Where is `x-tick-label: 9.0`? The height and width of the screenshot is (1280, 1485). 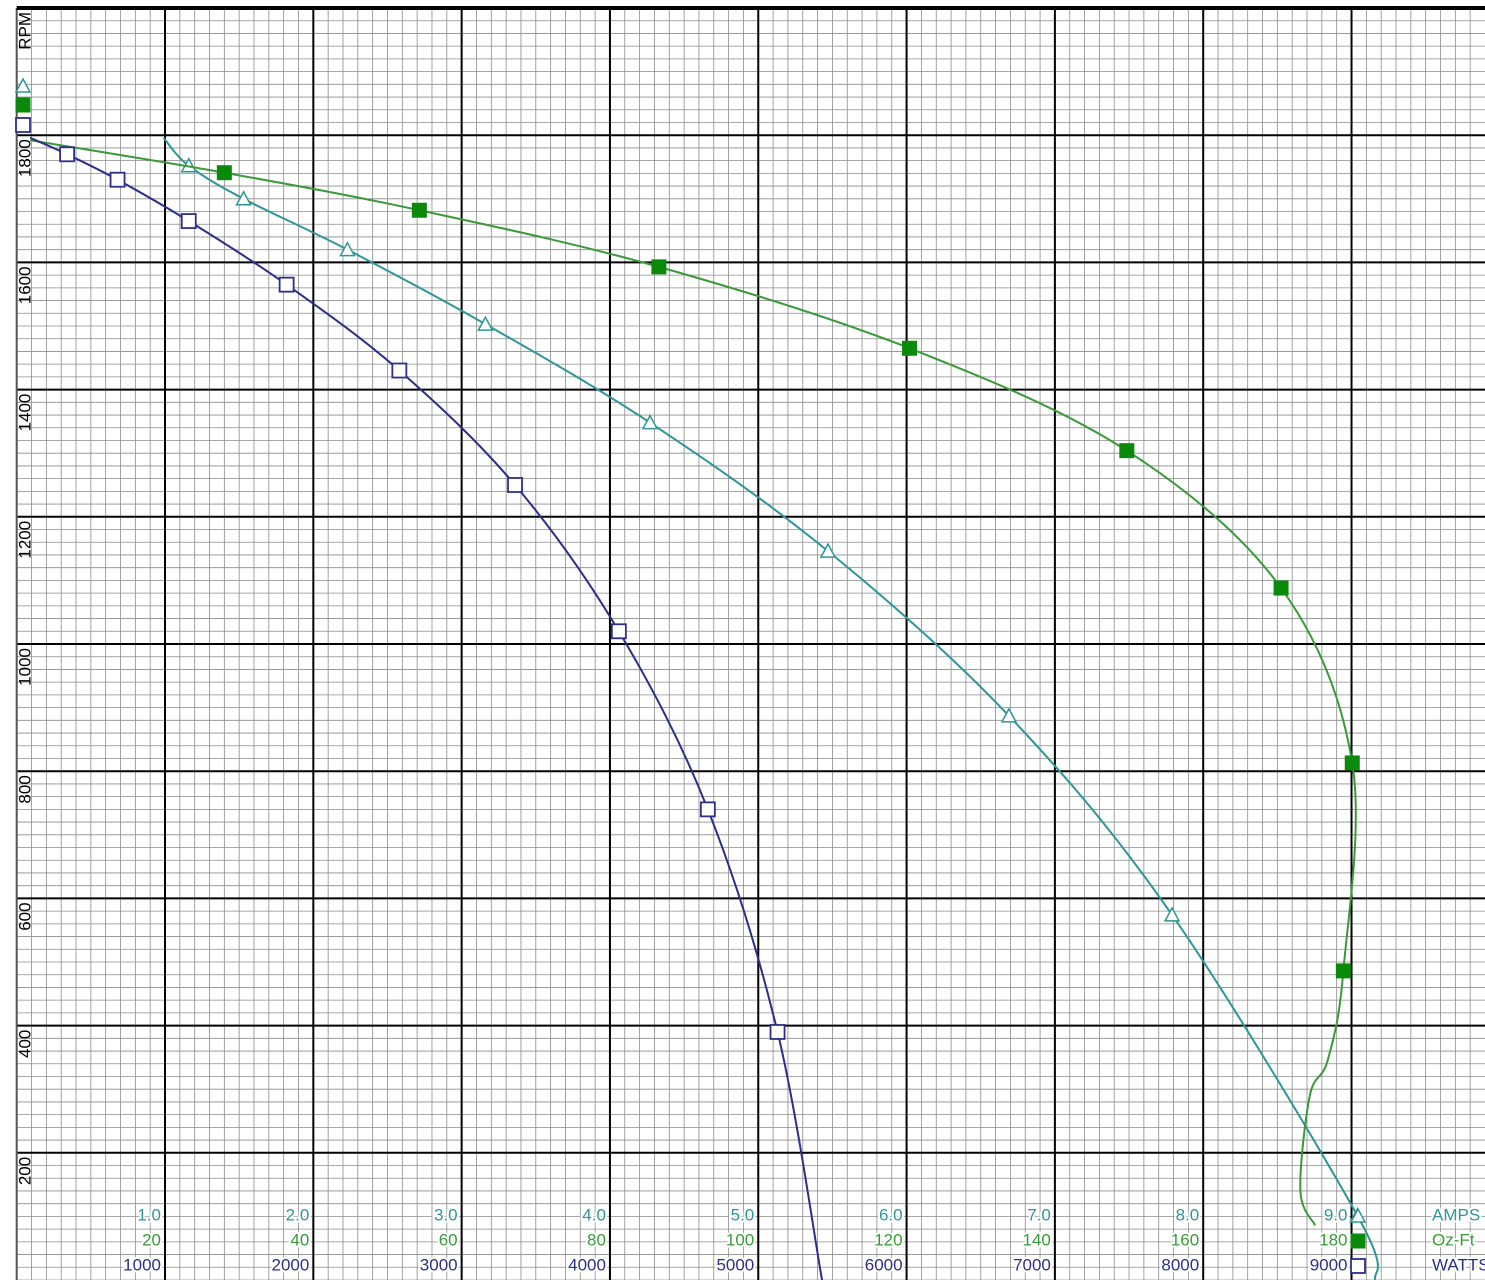 x-tick-label: 9.0 is located at coordinates (1336, 1214).